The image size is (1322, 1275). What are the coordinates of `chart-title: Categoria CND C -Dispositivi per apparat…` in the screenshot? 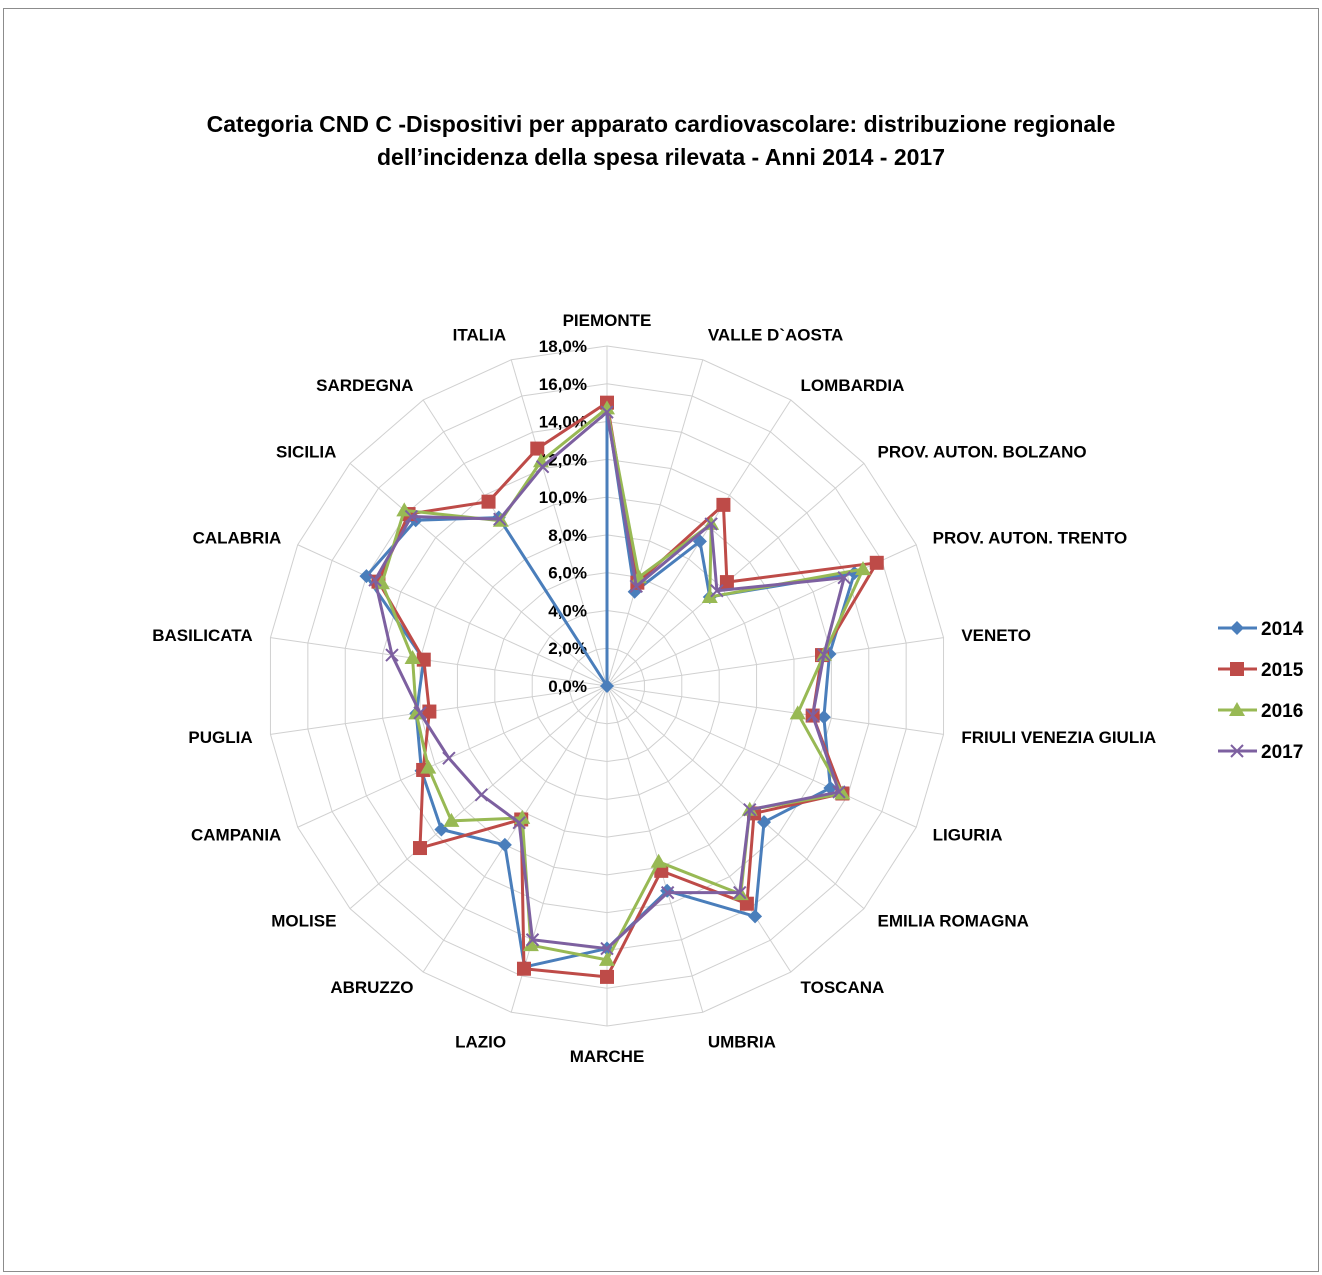 It's located at (661, 141).